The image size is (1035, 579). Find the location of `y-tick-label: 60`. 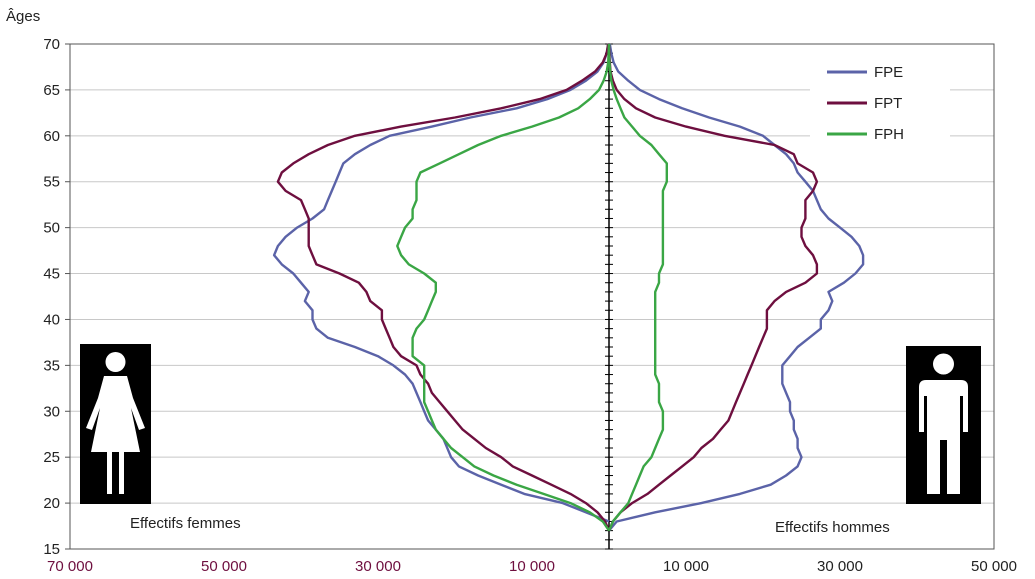

y-tick-label: 60 is located at coordinates (51, 136).